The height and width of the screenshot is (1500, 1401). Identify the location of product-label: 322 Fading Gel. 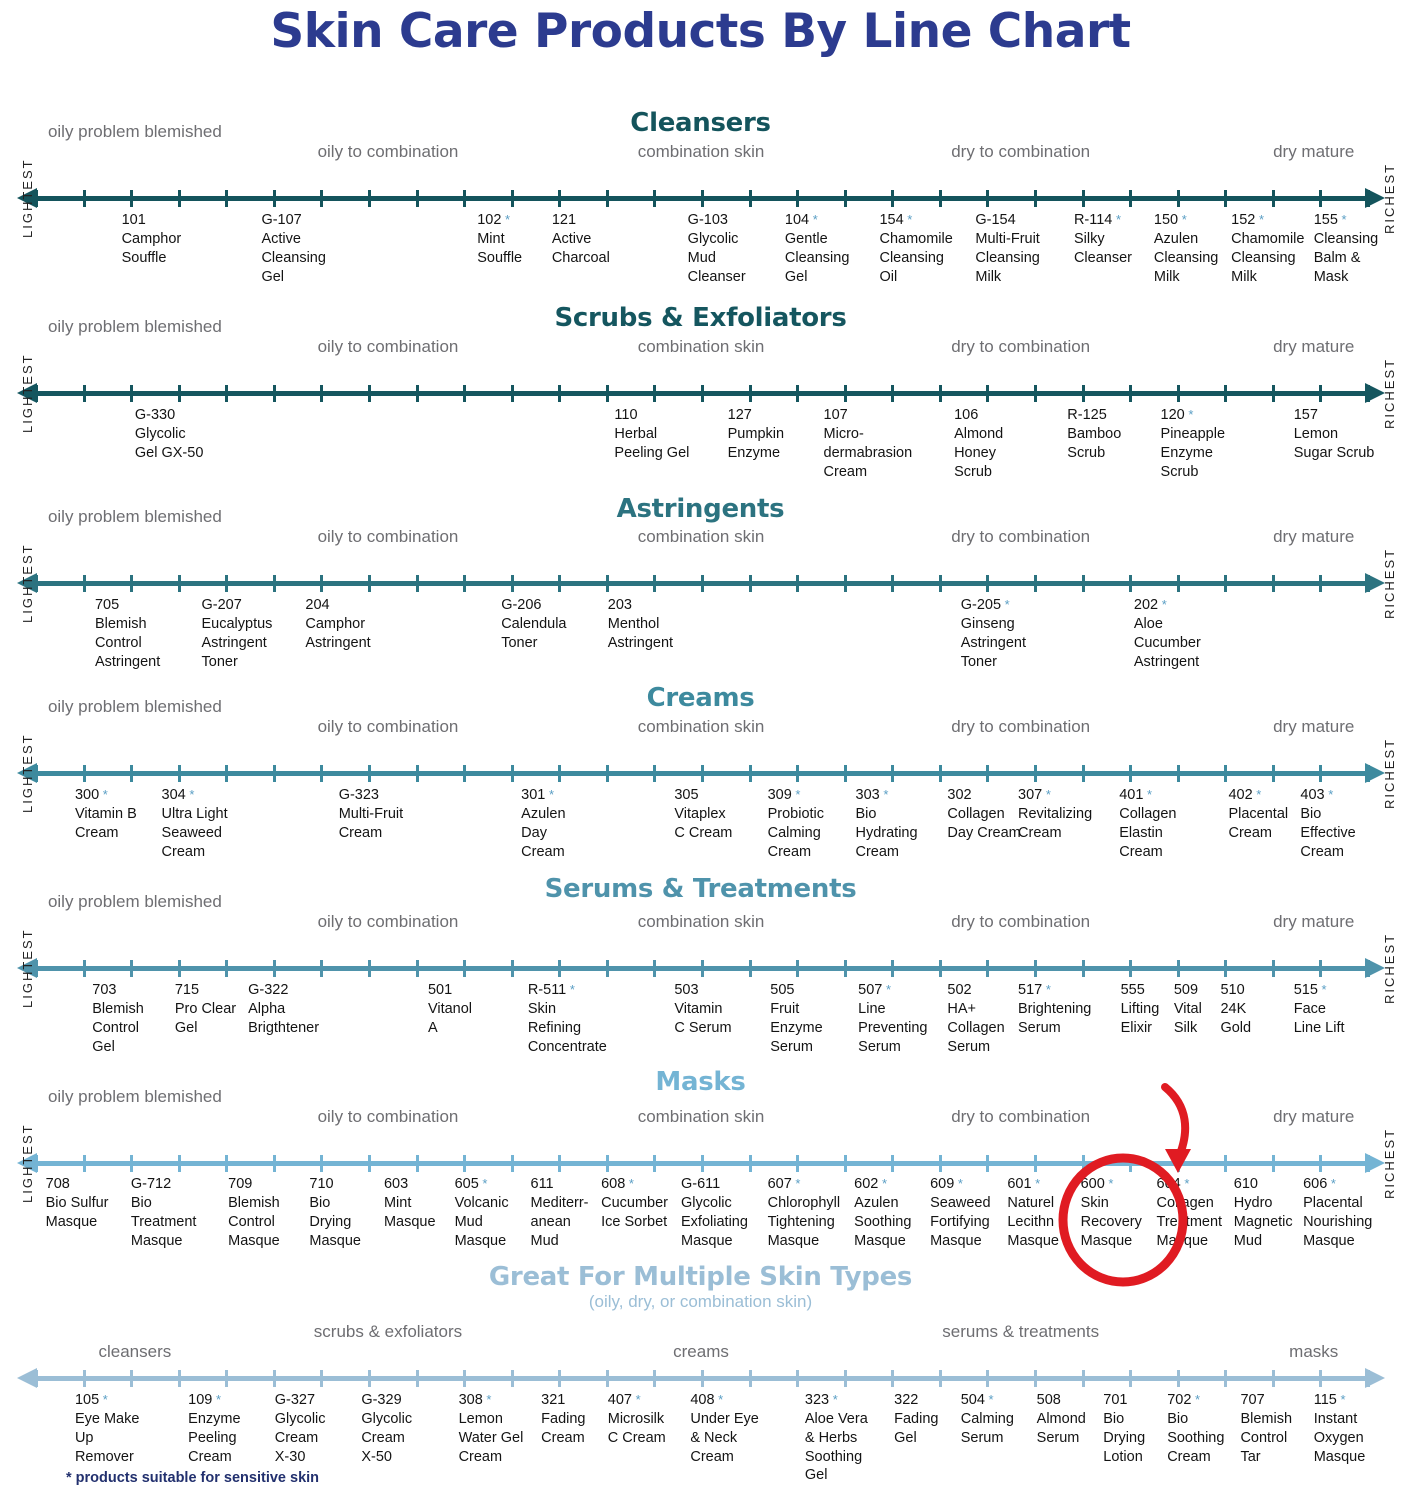
(916, 1419).